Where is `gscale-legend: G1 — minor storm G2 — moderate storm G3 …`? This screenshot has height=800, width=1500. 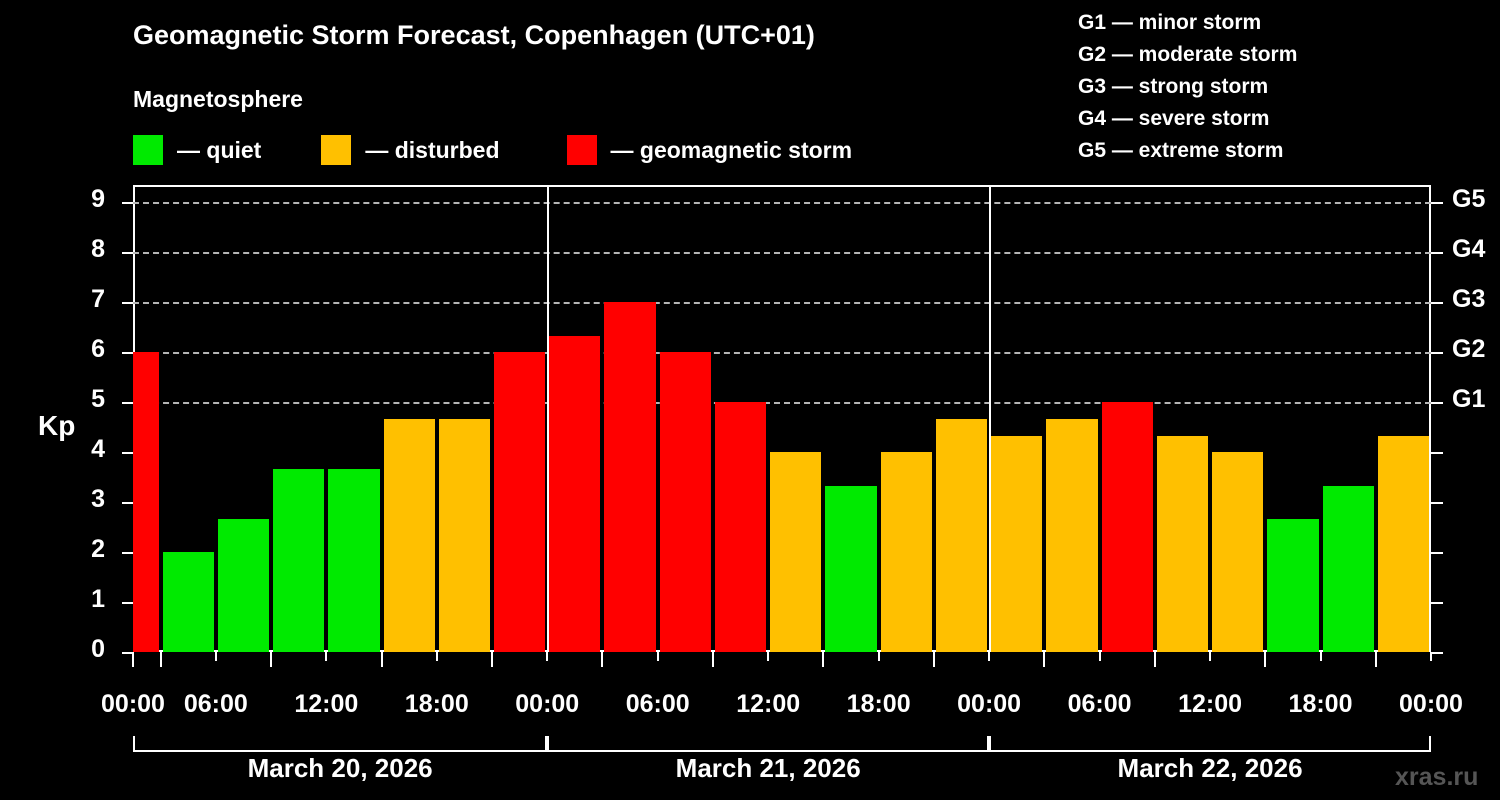 gscale-legend: G1 — minor storm G2 — moderate storm G3 … is located at coordinates (1187, 87).